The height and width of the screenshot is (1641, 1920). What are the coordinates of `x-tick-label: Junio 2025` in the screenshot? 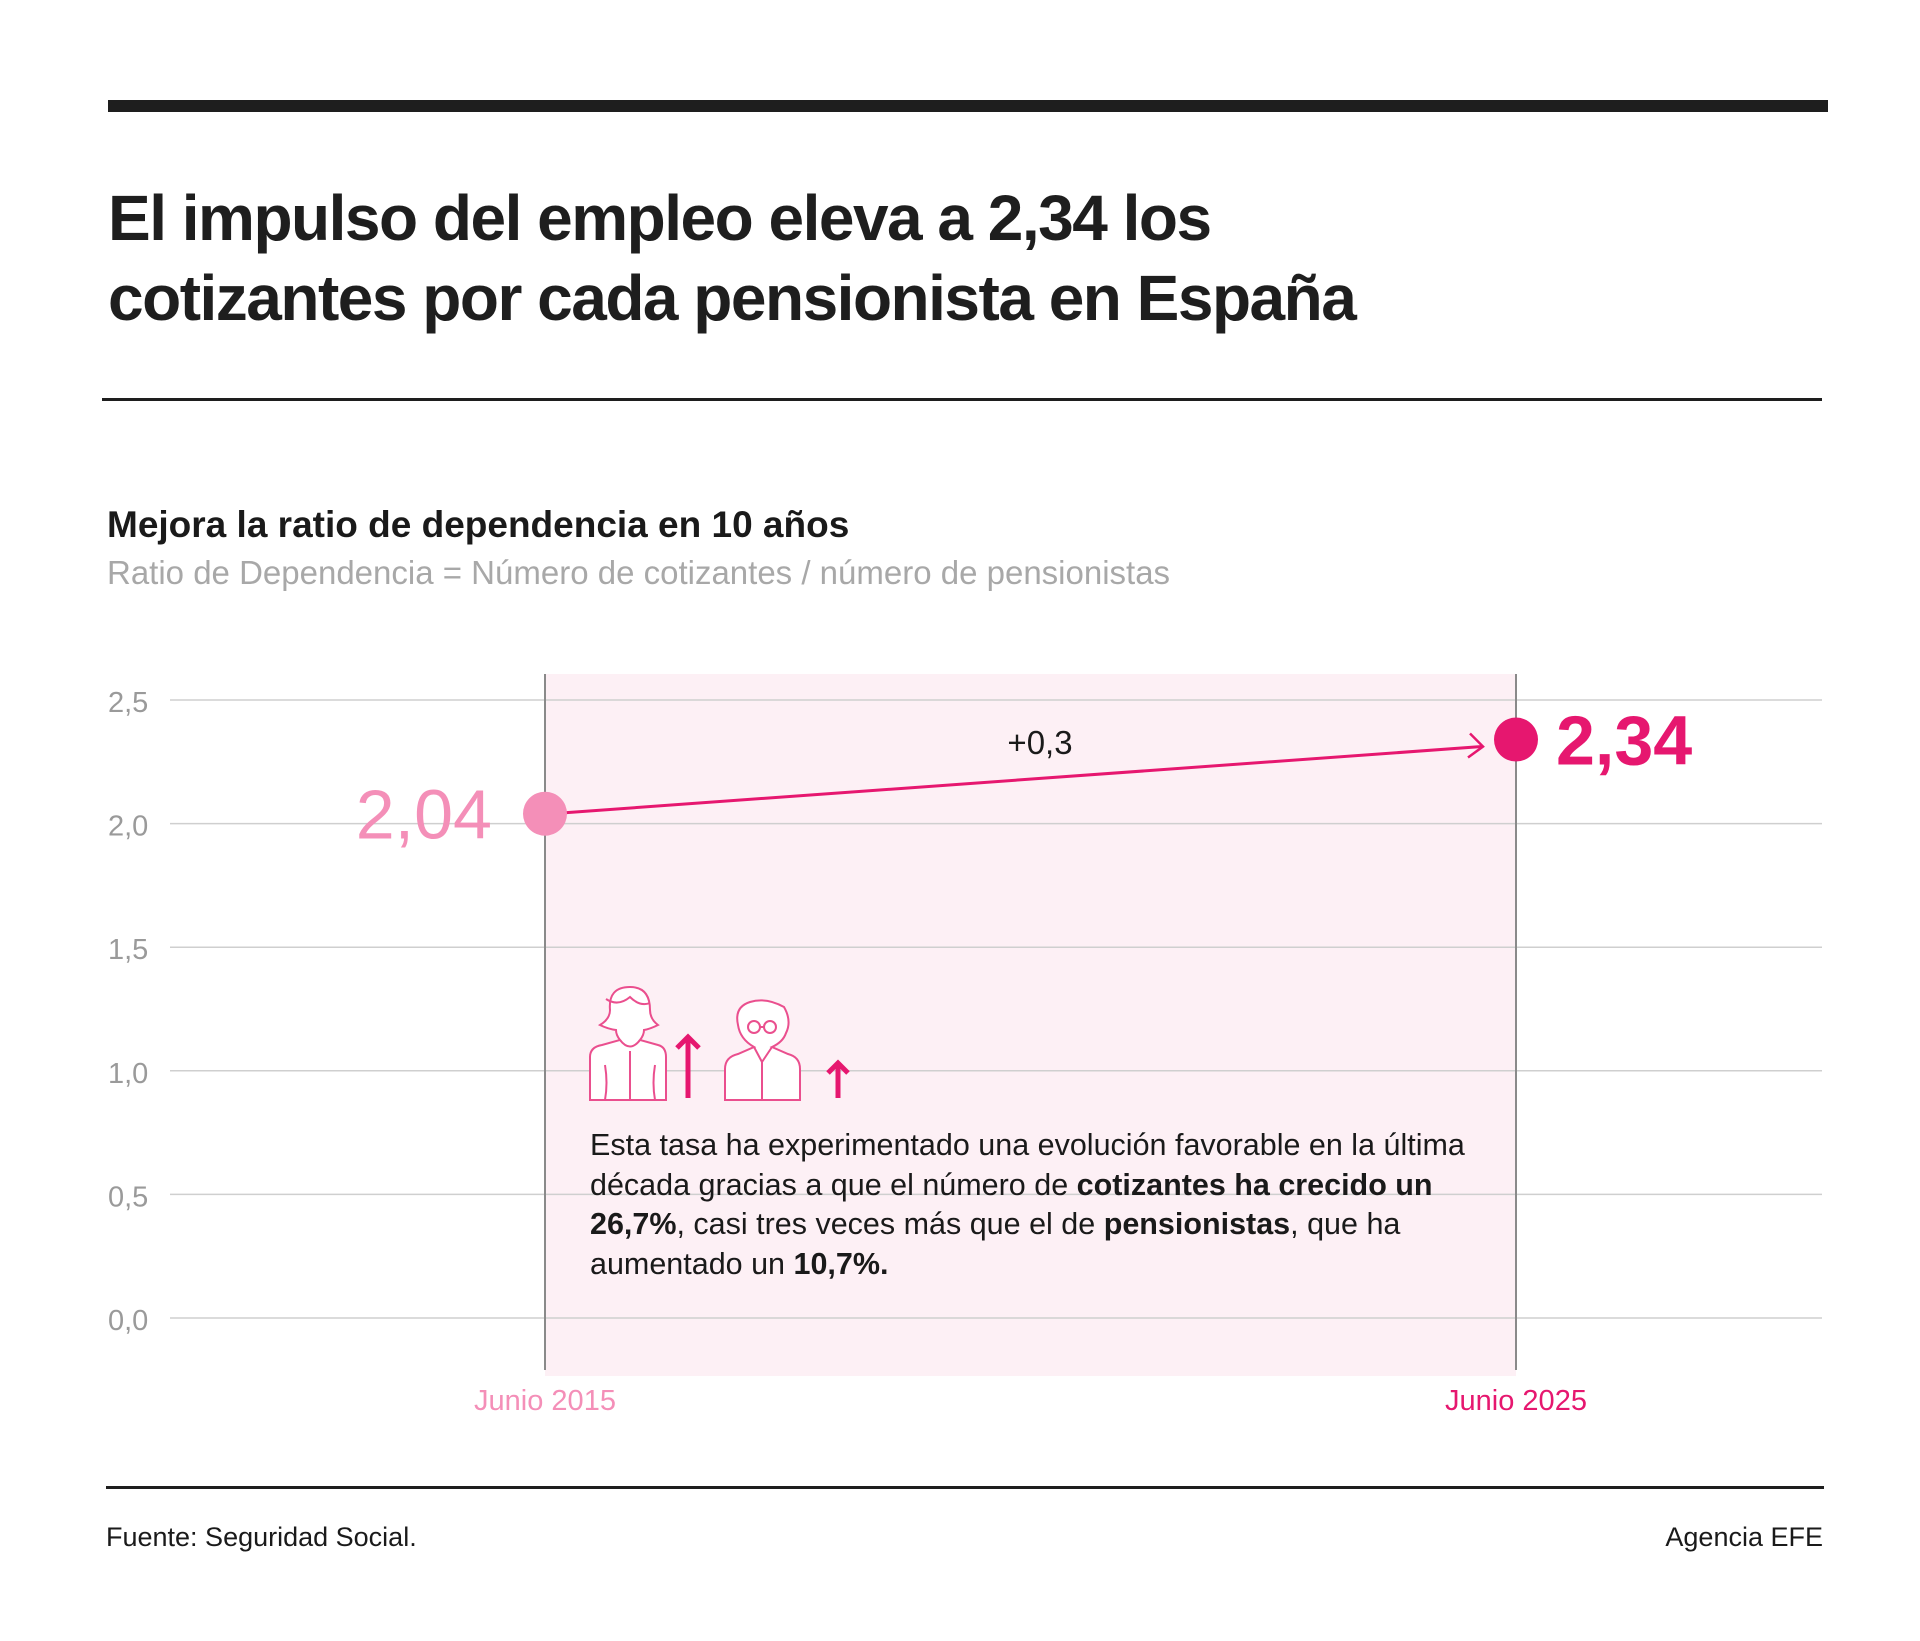 It's located at (1516, 1401).